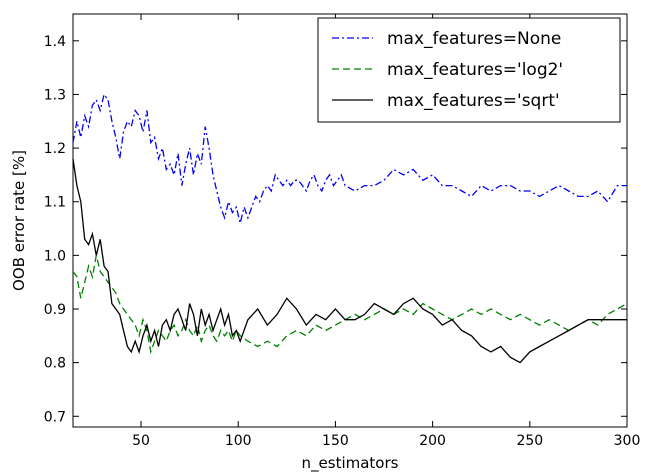 The image size is (646, 473). I want to click on x-axis-label: n_estimators, so click(350, 463).